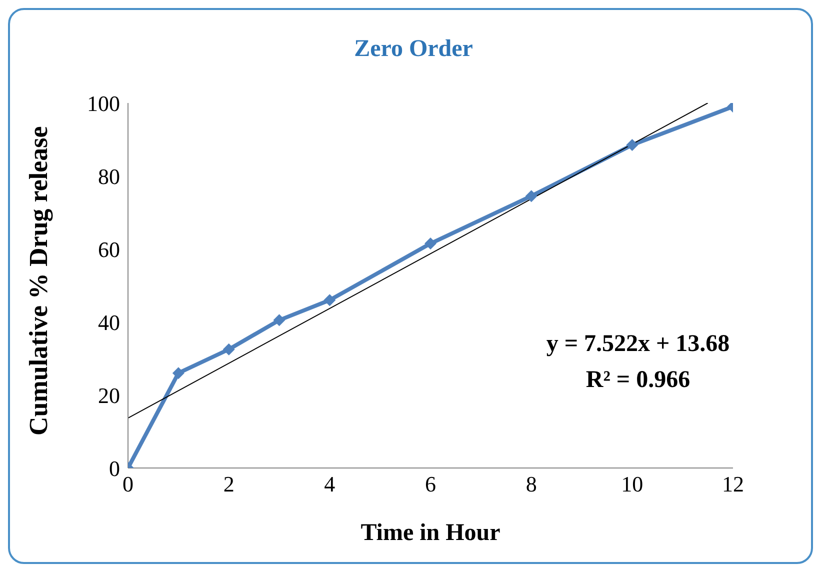 This screenshot has width=827, height=566. I want to click on y-tick-label: 100, so click(103, 103).